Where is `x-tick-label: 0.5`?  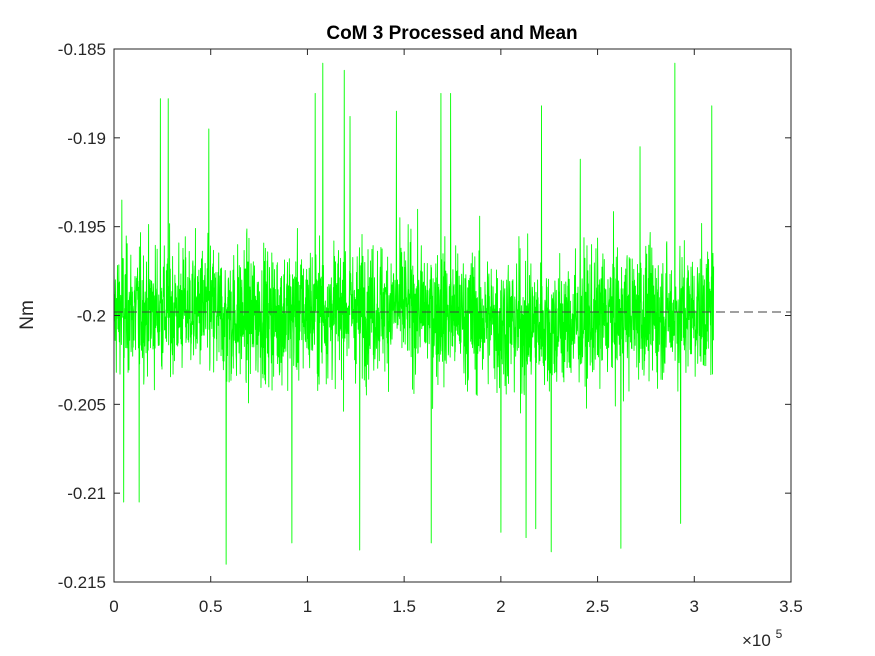 x-tick-label: 0.5 is located at coordinates (211, 606).